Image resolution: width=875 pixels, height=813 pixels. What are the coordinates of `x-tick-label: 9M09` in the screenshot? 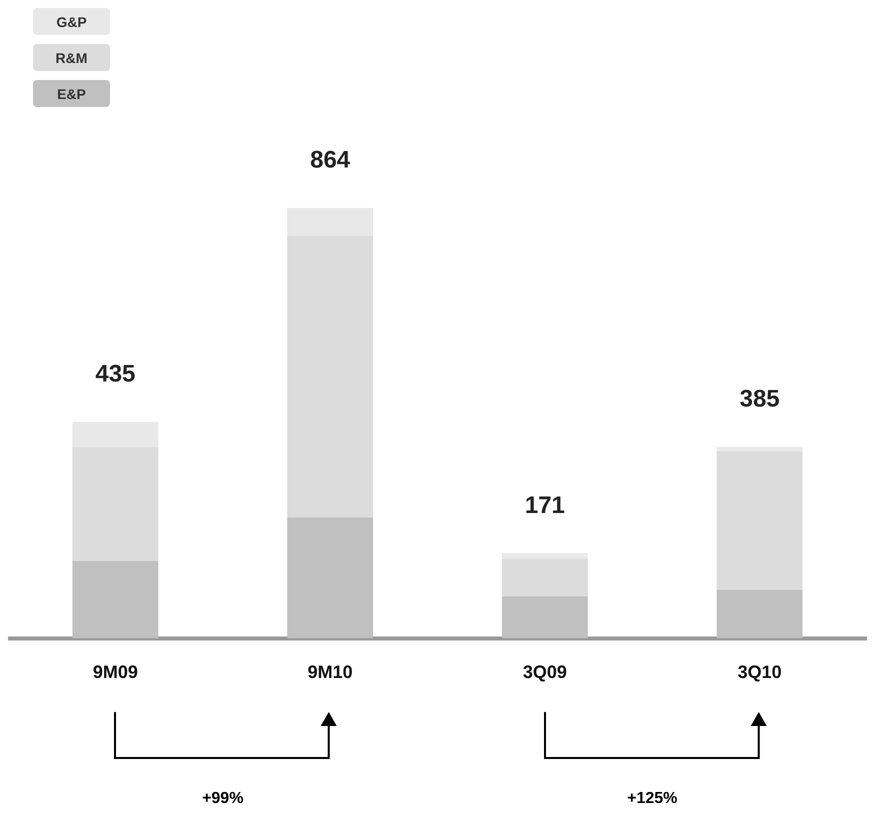 It's located at (115, 672).